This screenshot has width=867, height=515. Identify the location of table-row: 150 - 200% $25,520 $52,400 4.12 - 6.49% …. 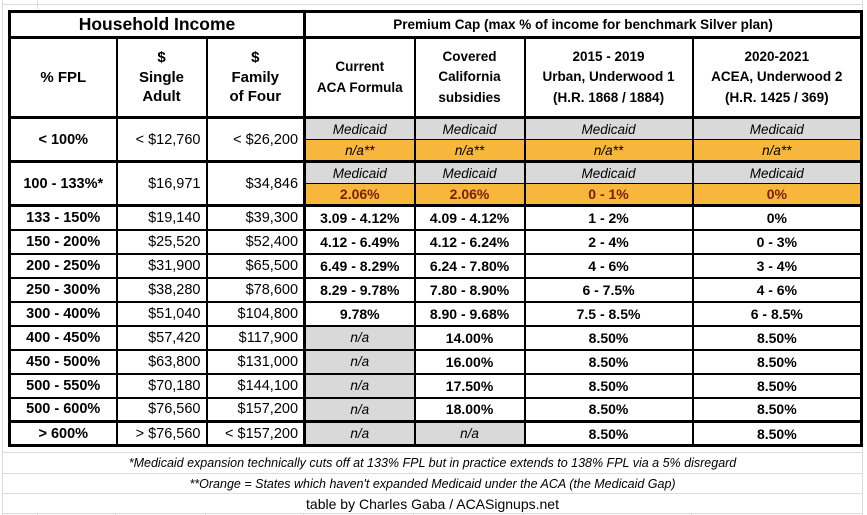
(435, 241).